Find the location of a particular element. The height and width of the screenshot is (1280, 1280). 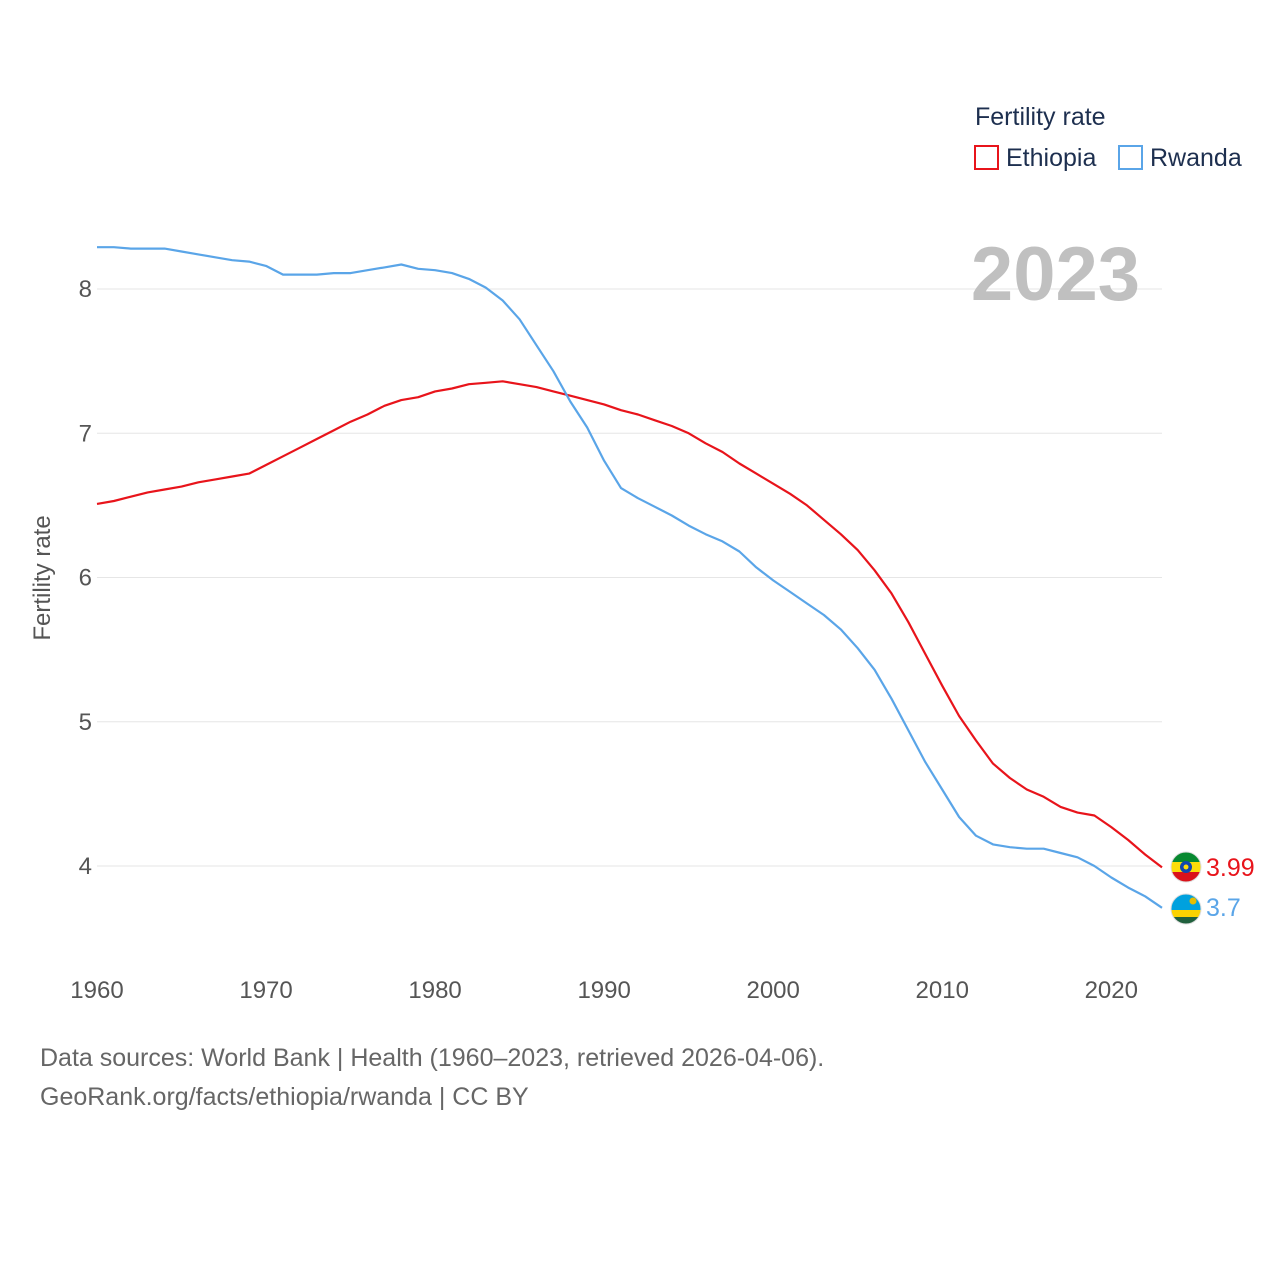

legend-swatch-ethiopia is located at coordinates (986, 157).